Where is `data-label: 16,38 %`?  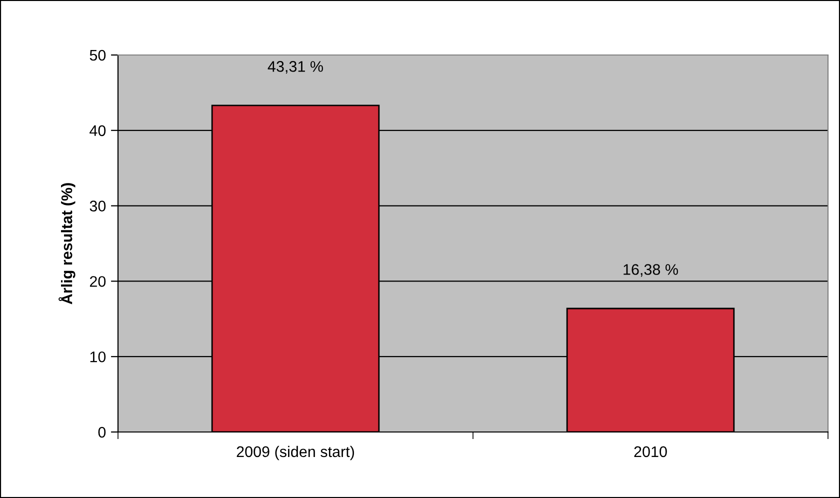 data-label: 16,38 % is located at coordinates (651, 270).